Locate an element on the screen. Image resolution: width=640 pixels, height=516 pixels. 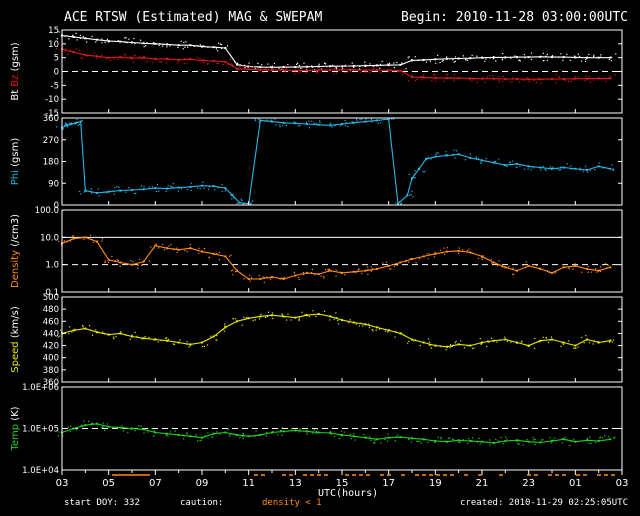
speed-ylabel: Speed (km/s) is located at coordinates (15, 339).